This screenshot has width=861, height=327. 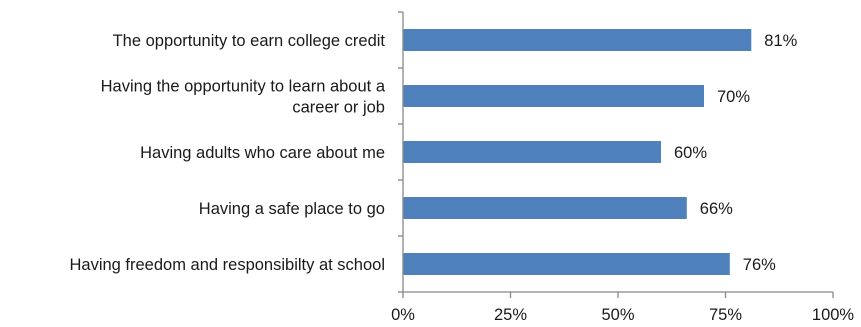 I want to click on x-tick-label: 75%, so click(x=725, y=315).